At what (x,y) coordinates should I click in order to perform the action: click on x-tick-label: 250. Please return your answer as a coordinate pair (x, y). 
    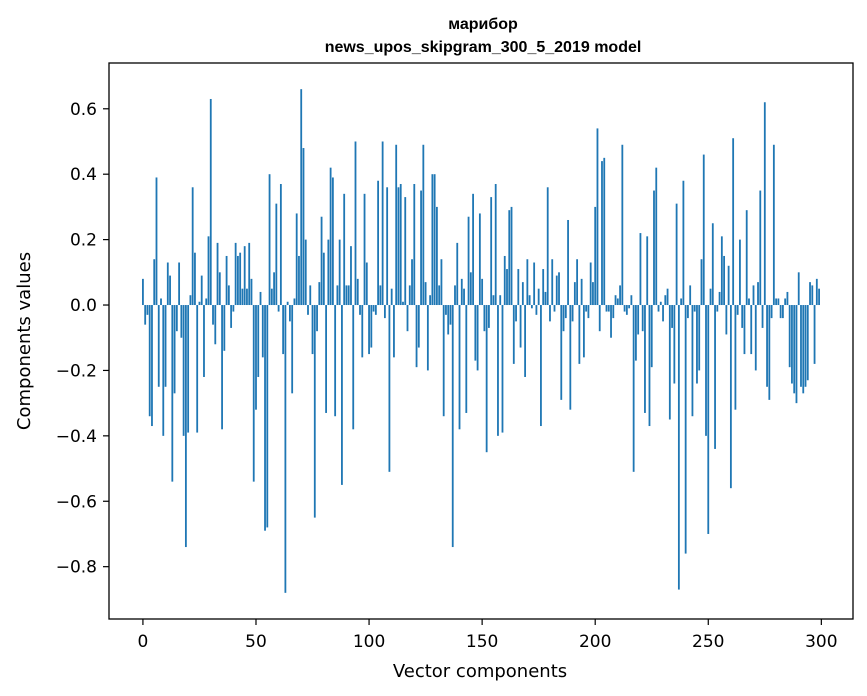
    Looking at the image, I should click on (708, 642).